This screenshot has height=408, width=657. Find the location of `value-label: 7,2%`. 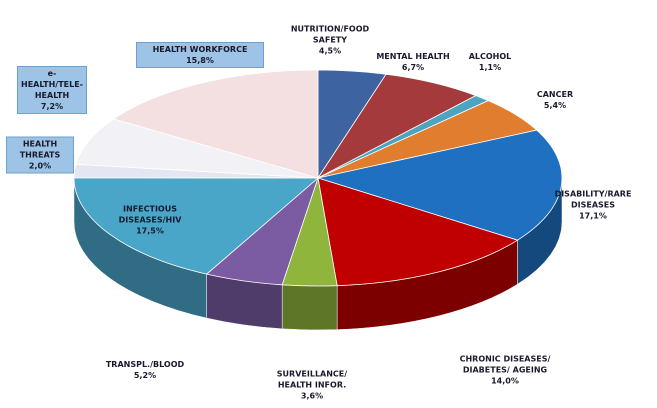

value-label: 7,2% is located at coordinates (52, 106).